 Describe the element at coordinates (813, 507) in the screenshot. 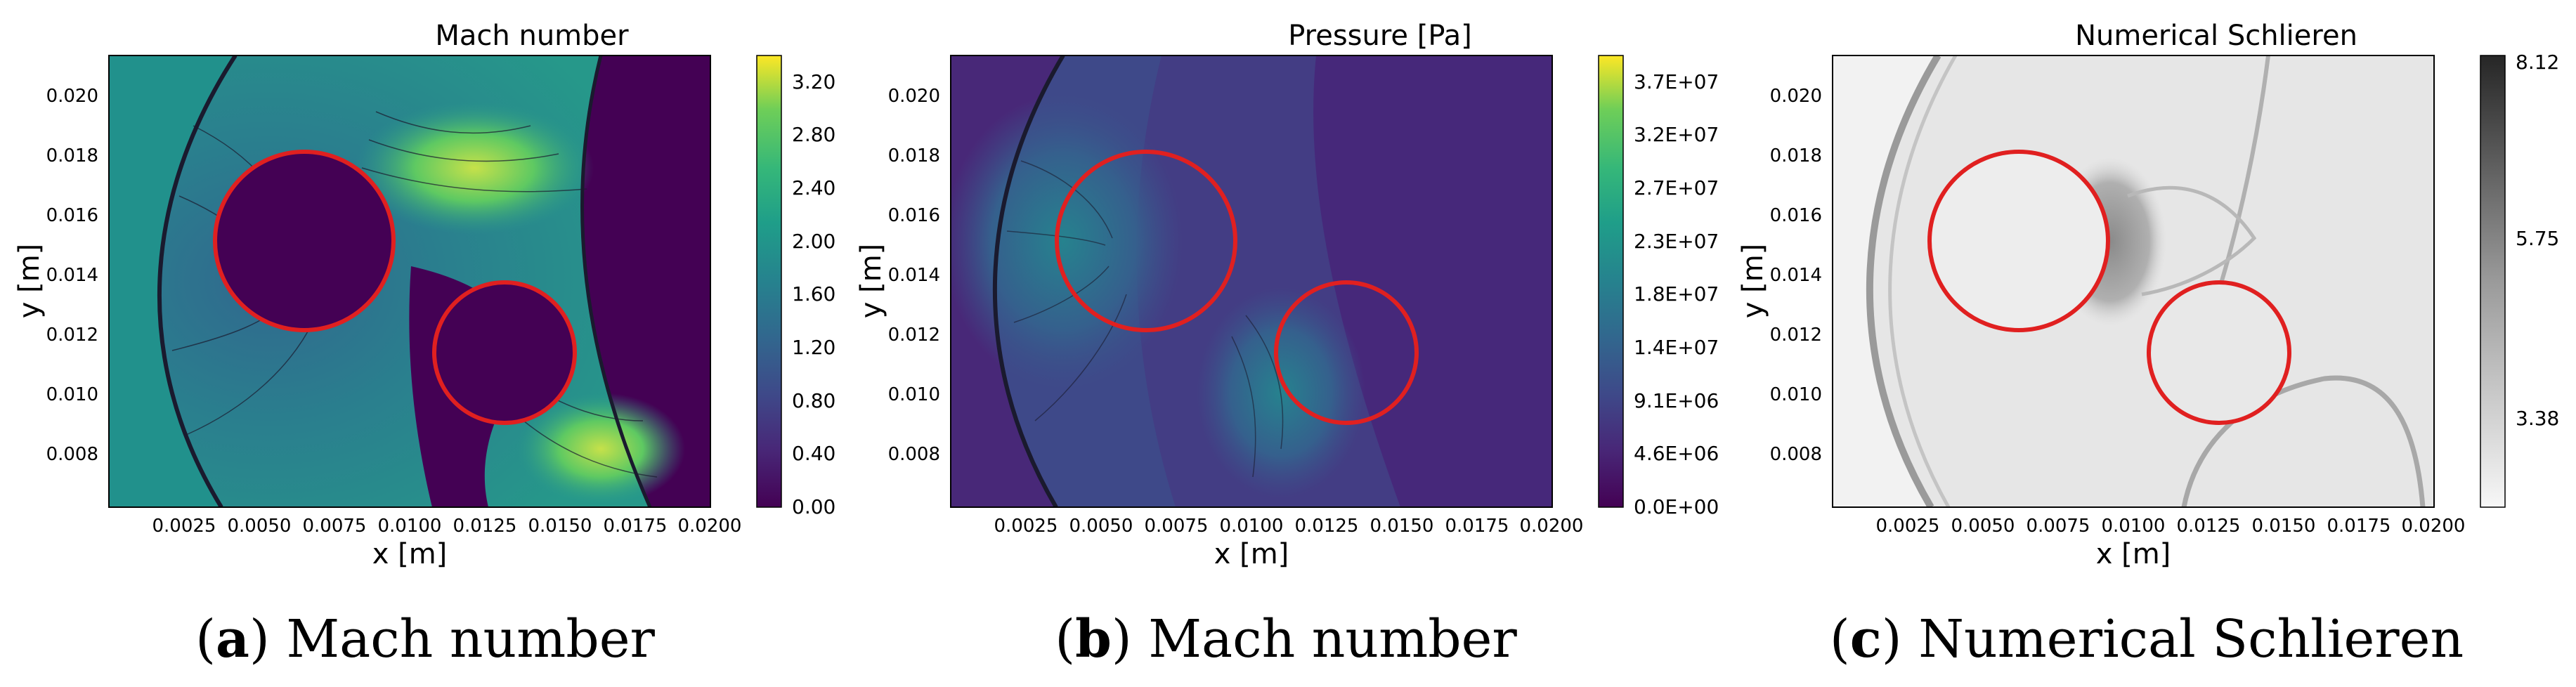

I see `panel-a-cb-tick: 0.00` at that location.